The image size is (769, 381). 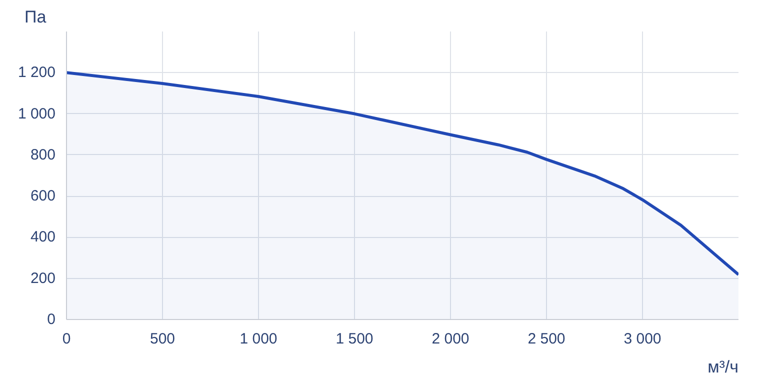 What do you see at coordinates (35, 17) in the screenshot?
I see `y-axis-title: Па` at bounding box center [35, 17].